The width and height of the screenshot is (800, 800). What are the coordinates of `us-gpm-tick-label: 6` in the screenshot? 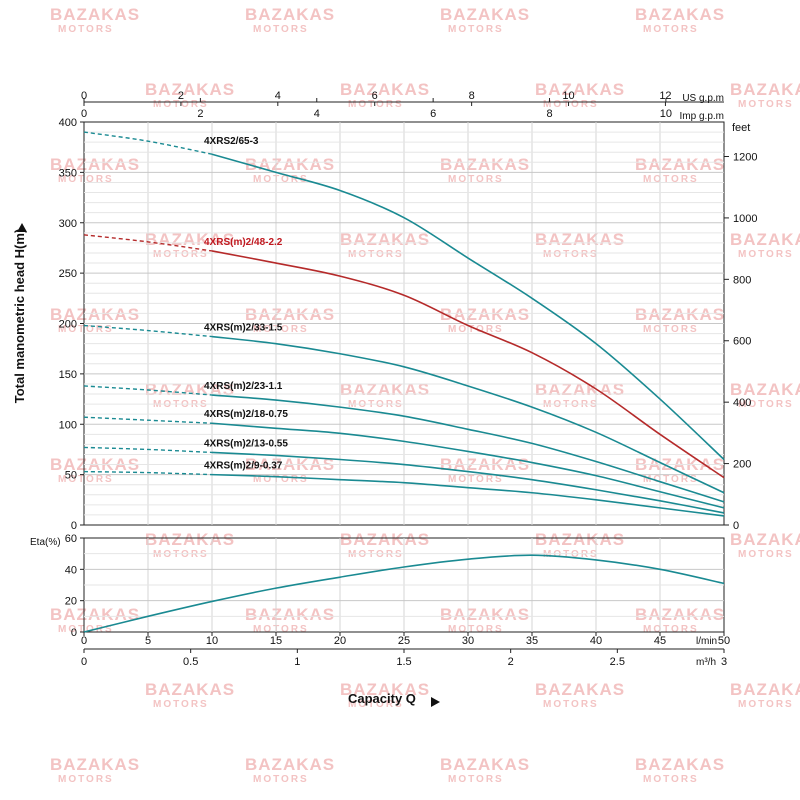 It's located at (375, 96).